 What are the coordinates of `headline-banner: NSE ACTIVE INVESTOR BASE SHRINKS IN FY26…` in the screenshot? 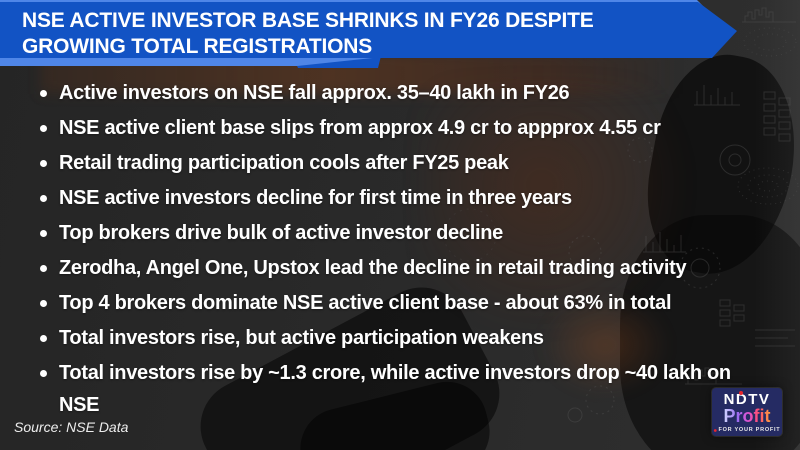 It's located at (368, 30).